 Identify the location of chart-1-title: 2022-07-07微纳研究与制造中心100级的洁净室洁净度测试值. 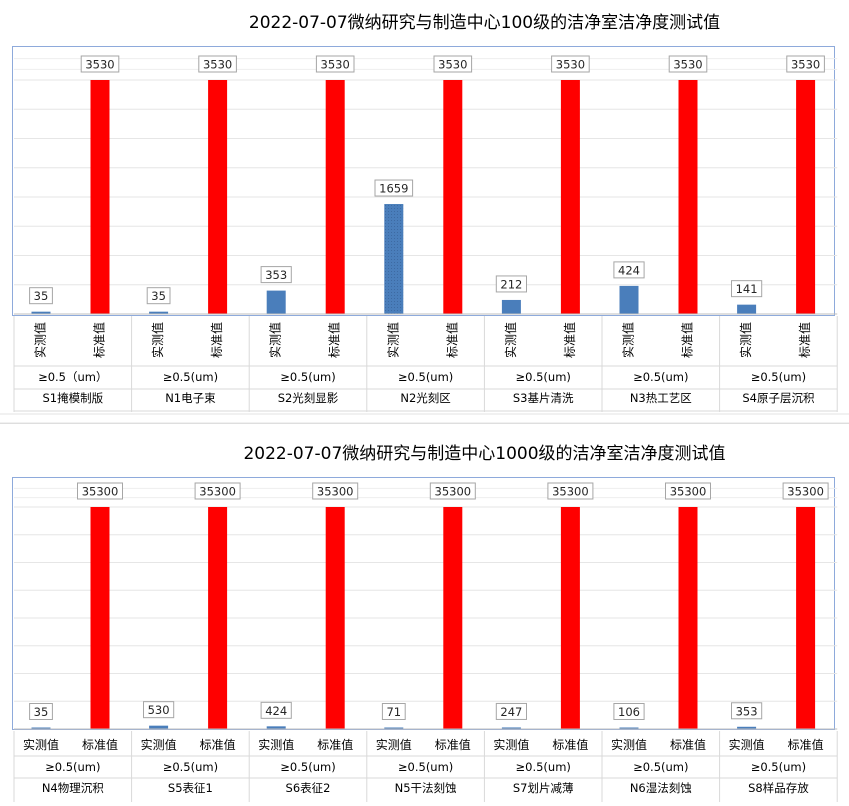
(484, 23).